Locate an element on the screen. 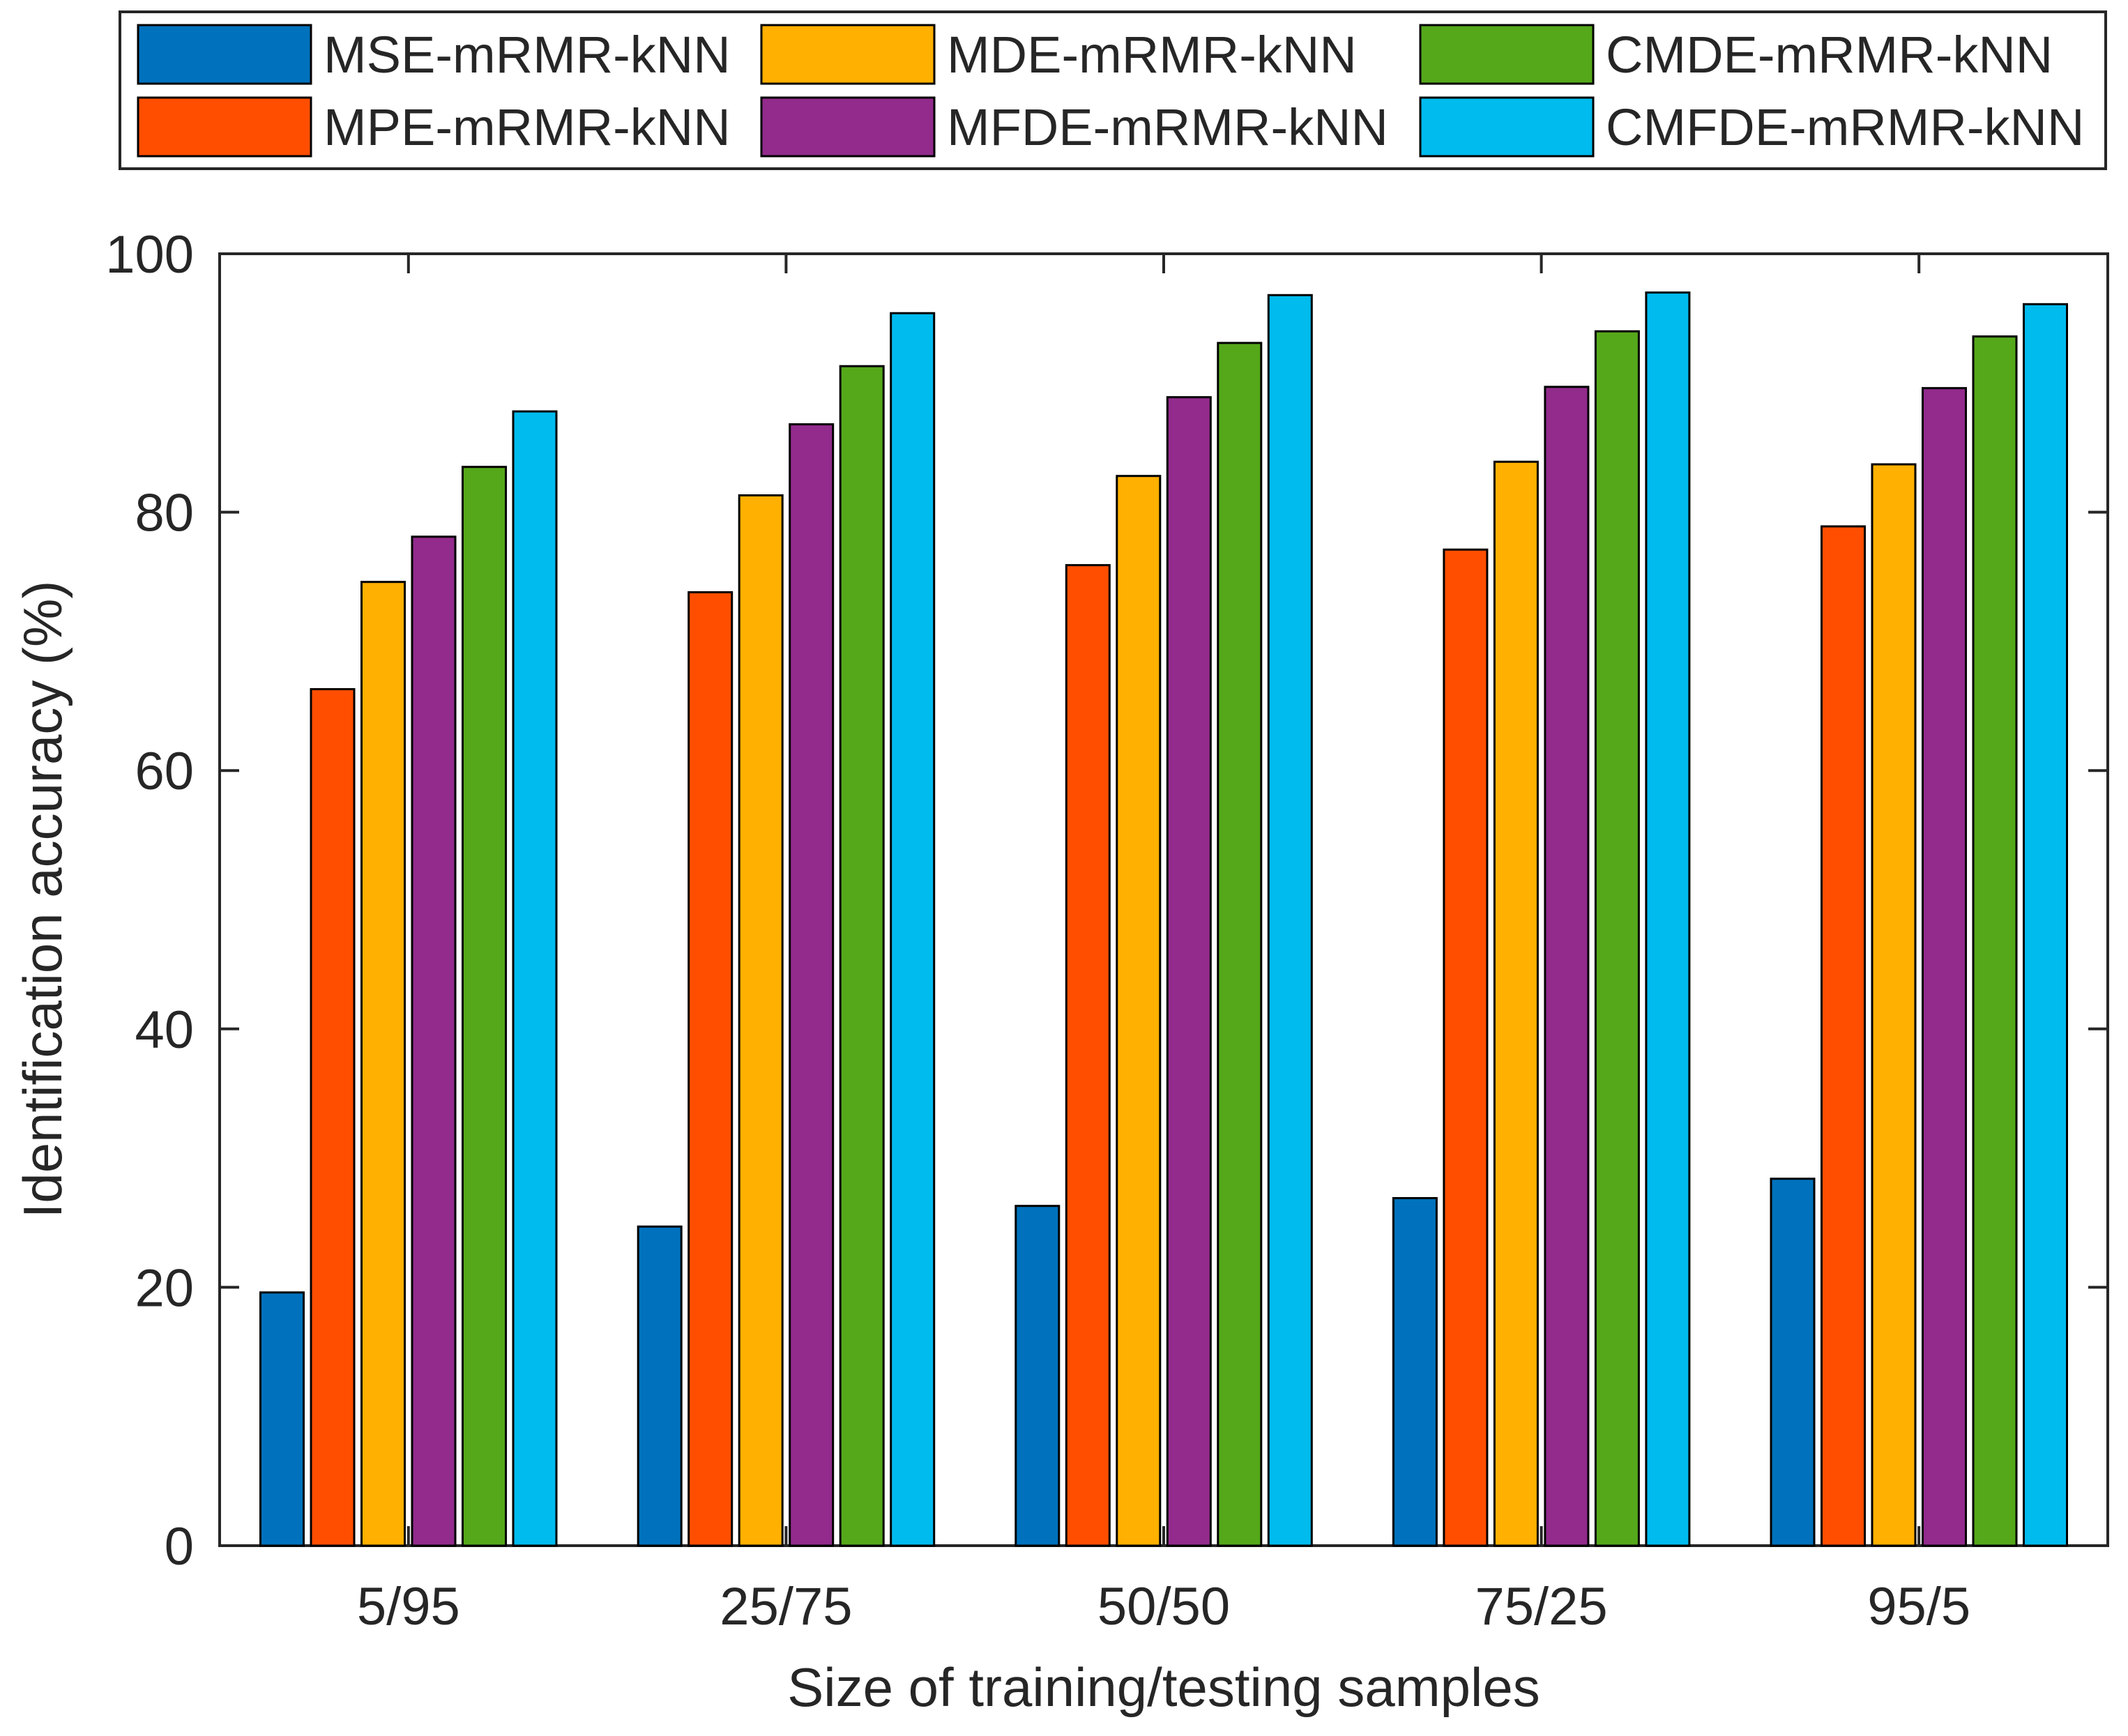 The height and width of the screenshot is (1736, 2128). x-axis-label: Size of training/testing samples is located at coordinates (1163, 1688).